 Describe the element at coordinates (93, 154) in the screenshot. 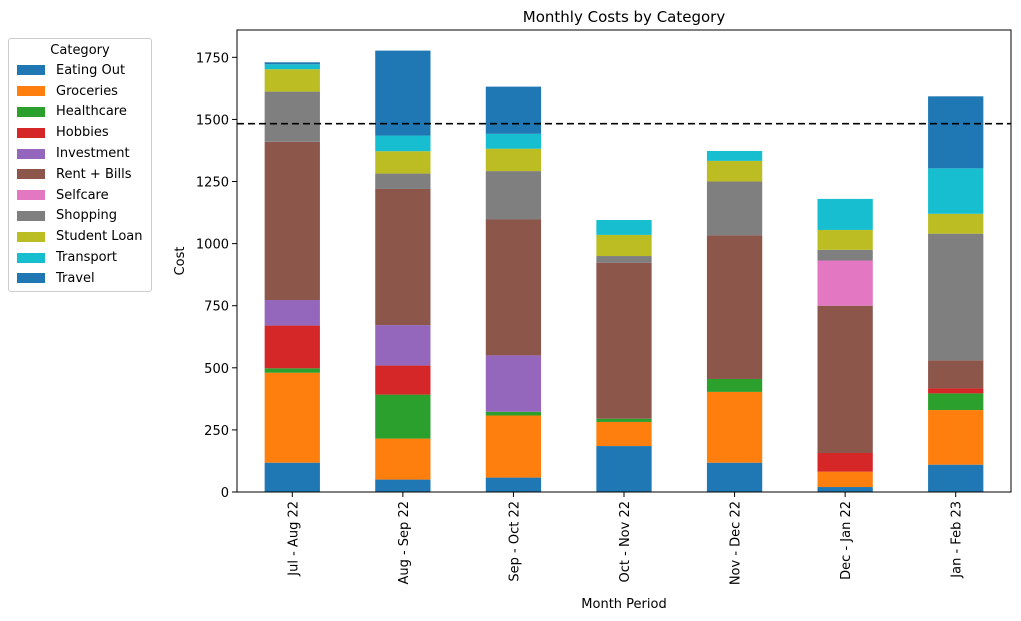

I see `legend-label: Investment` at that location.